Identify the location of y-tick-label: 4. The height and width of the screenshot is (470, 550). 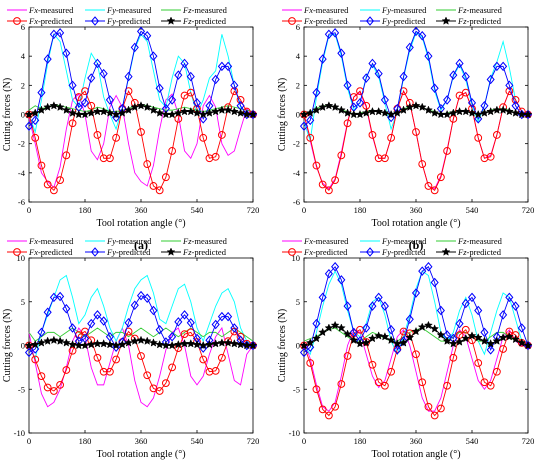
(298, 56).